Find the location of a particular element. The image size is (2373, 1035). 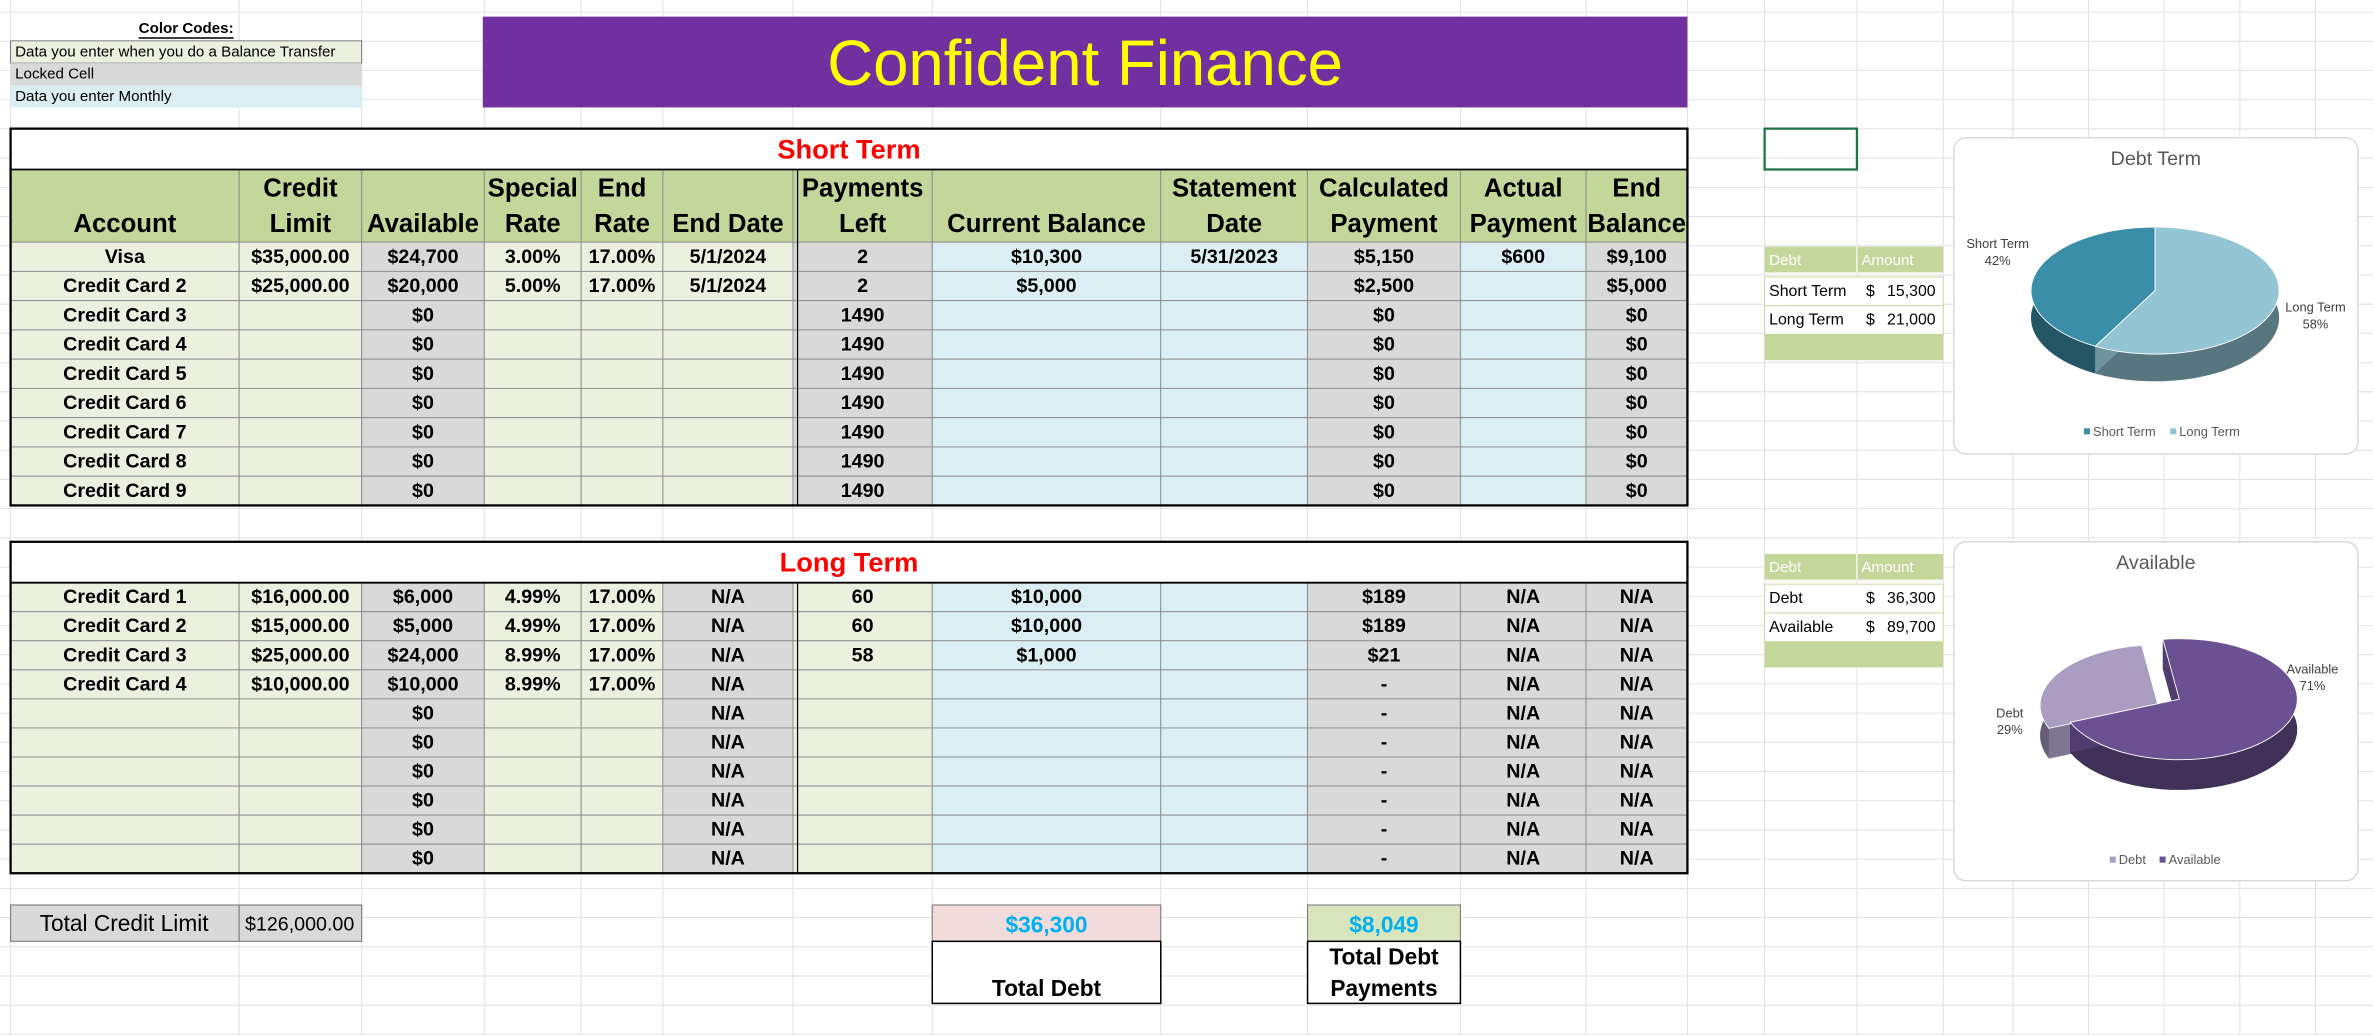

selected-cell is located at coordinates (1811, 149).